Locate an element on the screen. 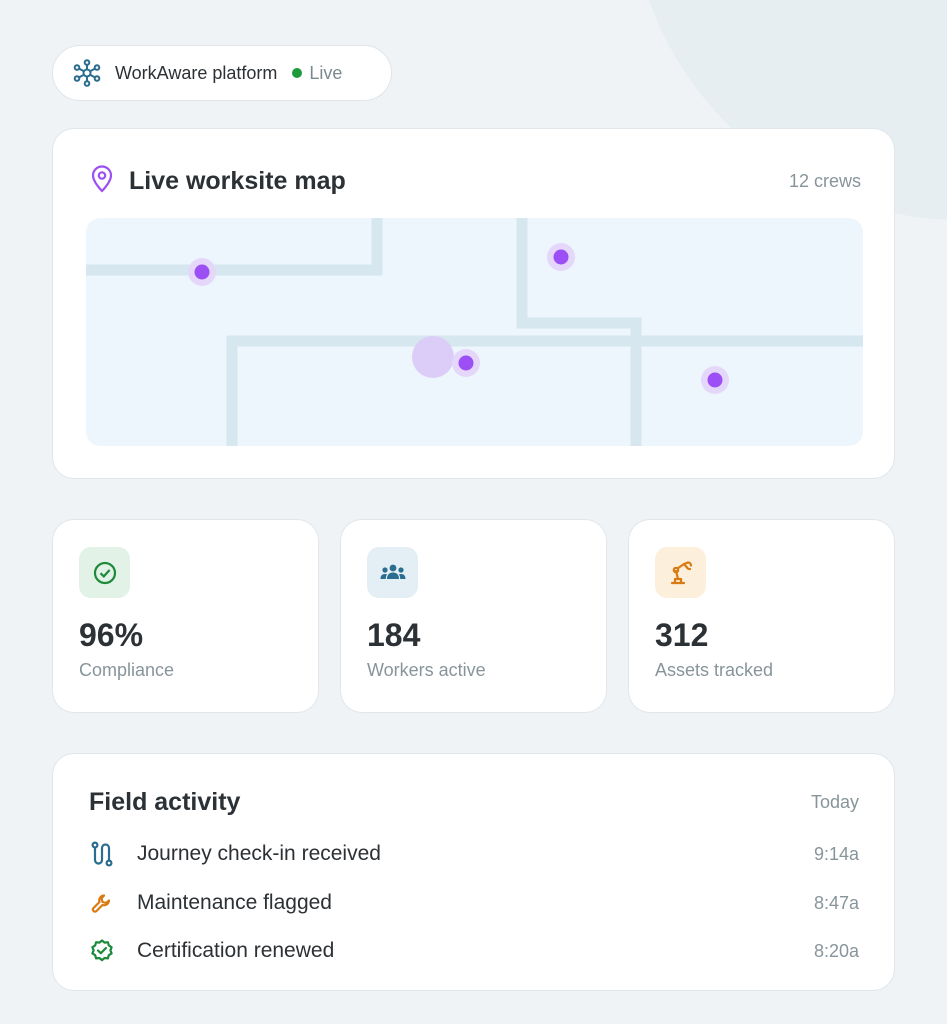 This screenshot has height=1024, width=947. stat-label: Workers active is located at coordinates (426, 670).